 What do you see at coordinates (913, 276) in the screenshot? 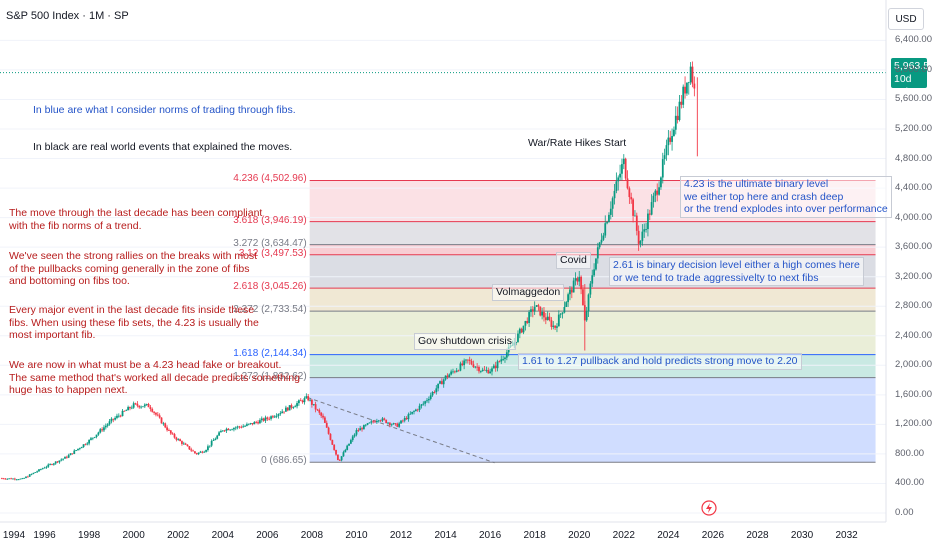
I see `y-tick-label: 3,200.00` at bounding box center [913, 276].